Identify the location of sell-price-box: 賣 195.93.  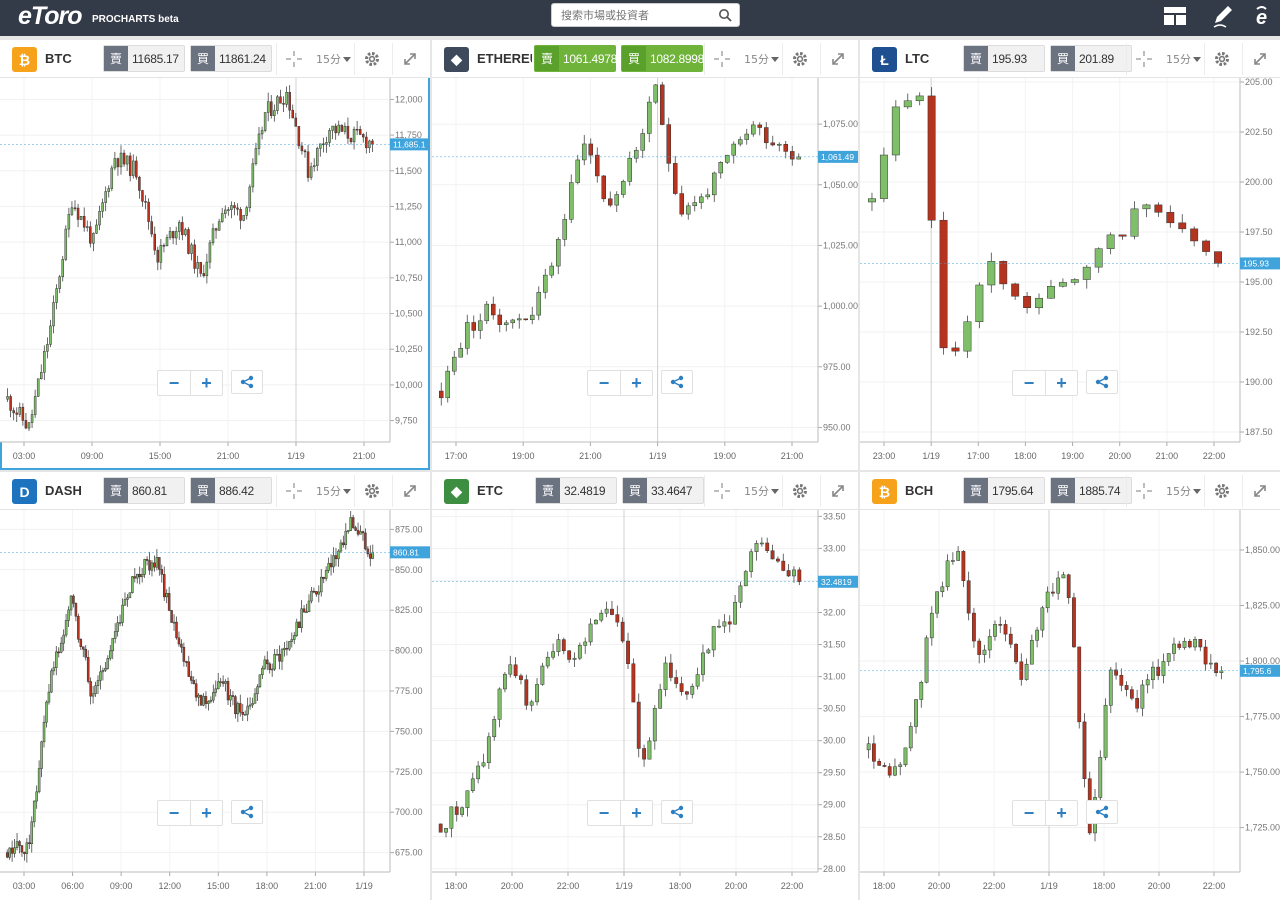
(1004, 58).